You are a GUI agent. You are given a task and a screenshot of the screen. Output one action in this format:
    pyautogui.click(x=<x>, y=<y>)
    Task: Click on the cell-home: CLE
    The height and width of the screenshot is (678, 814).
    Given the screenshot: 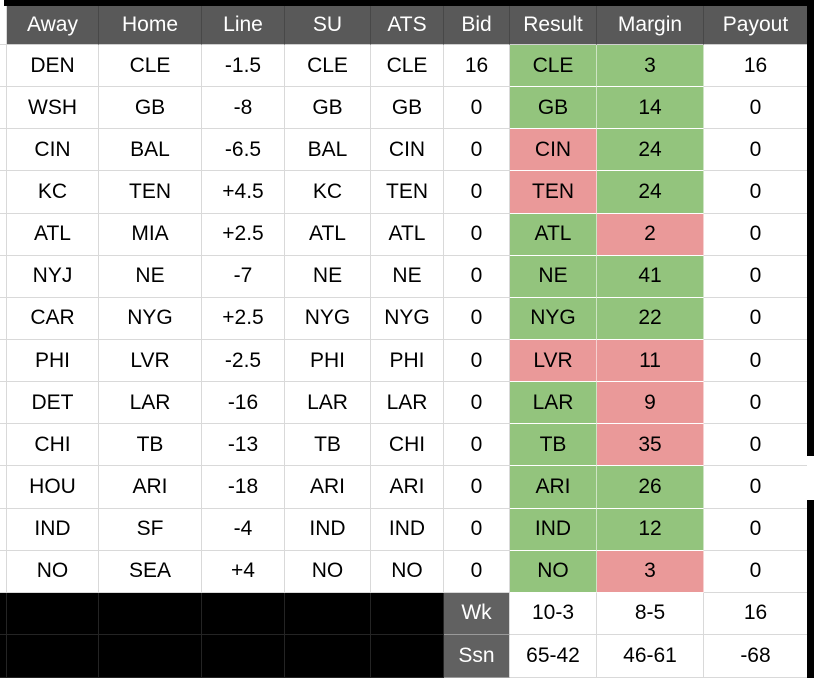 What is the action you would take?
    pyautogui.click(x=150, y=66)
    